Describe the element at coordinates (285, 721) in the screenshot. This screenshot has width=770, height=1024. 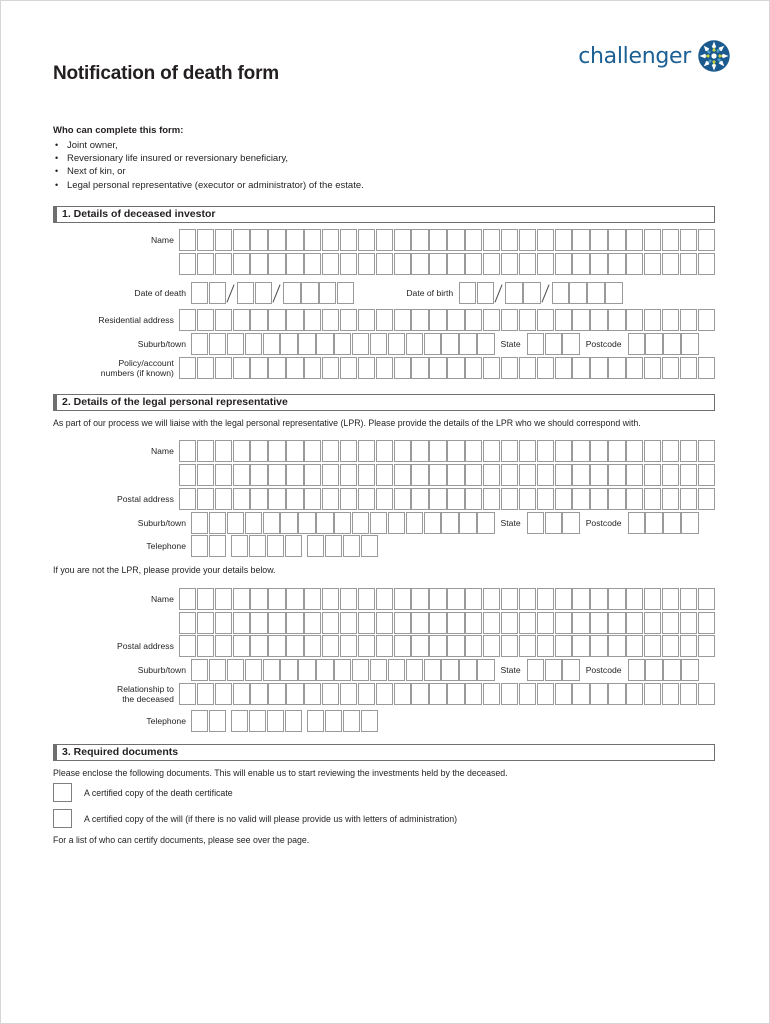
I see `input-your-telephone` at that location.